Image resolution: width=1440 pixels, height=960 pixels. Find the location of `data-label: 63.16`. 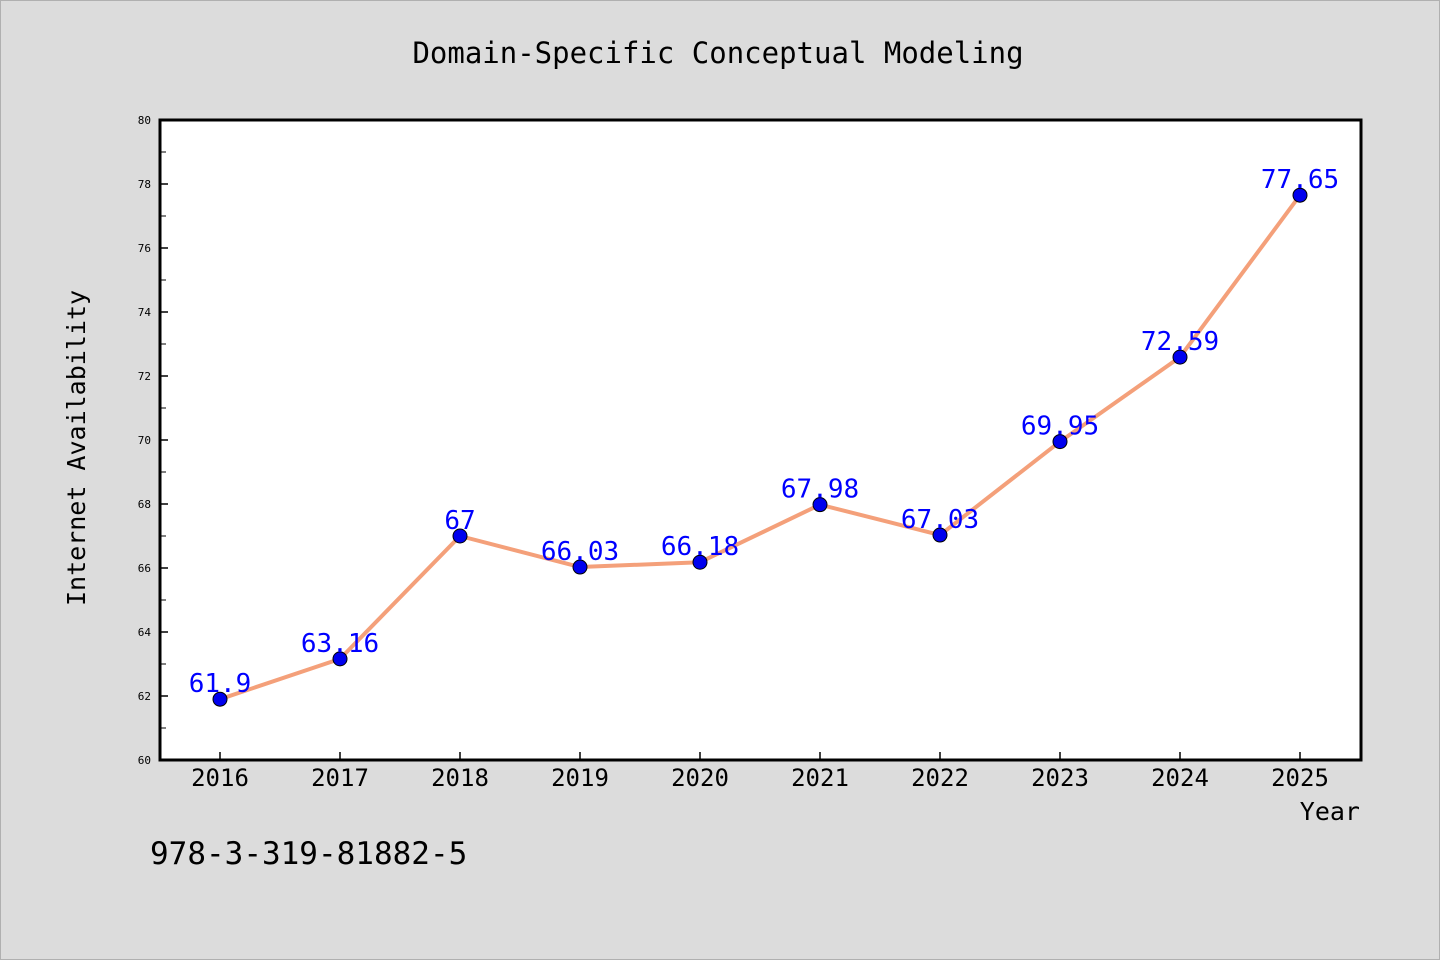

data-label: 63.16 is located at coordinates (340, 644).